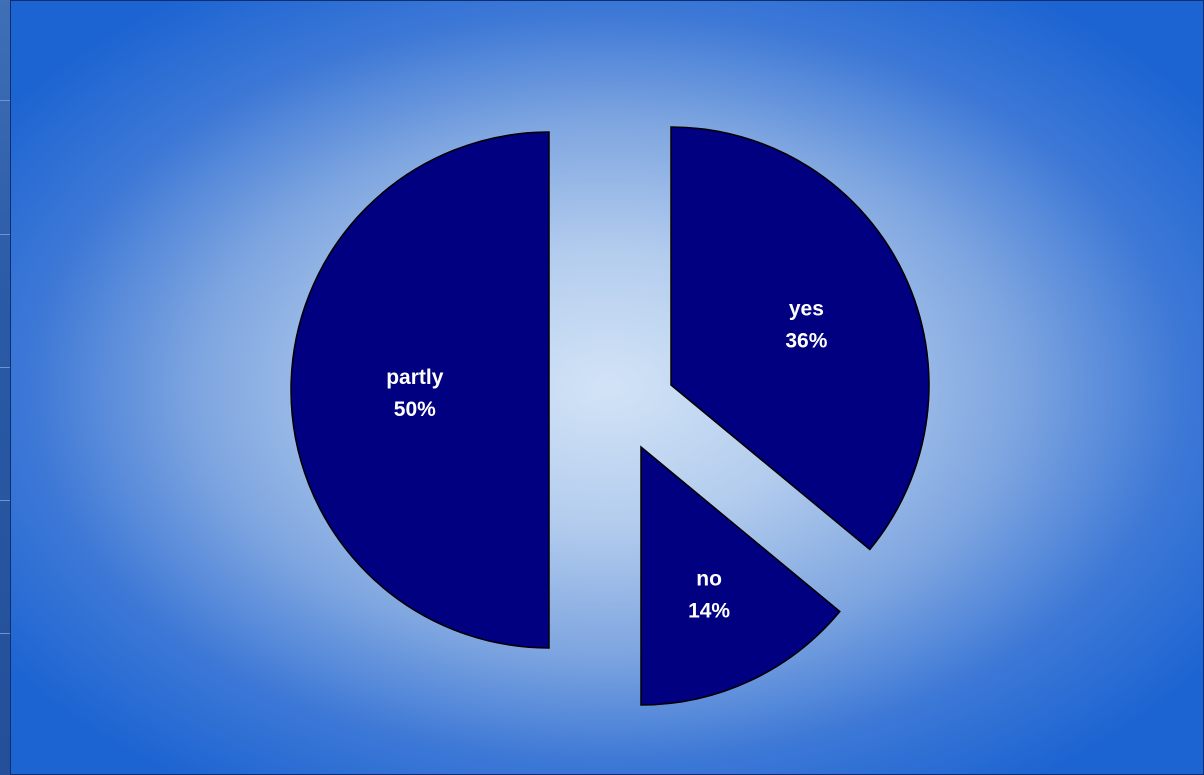  What do you see at coordinates (420, 390) in the screenshot?
I see `pie-slice-partly` at bounding box center [420, 390].